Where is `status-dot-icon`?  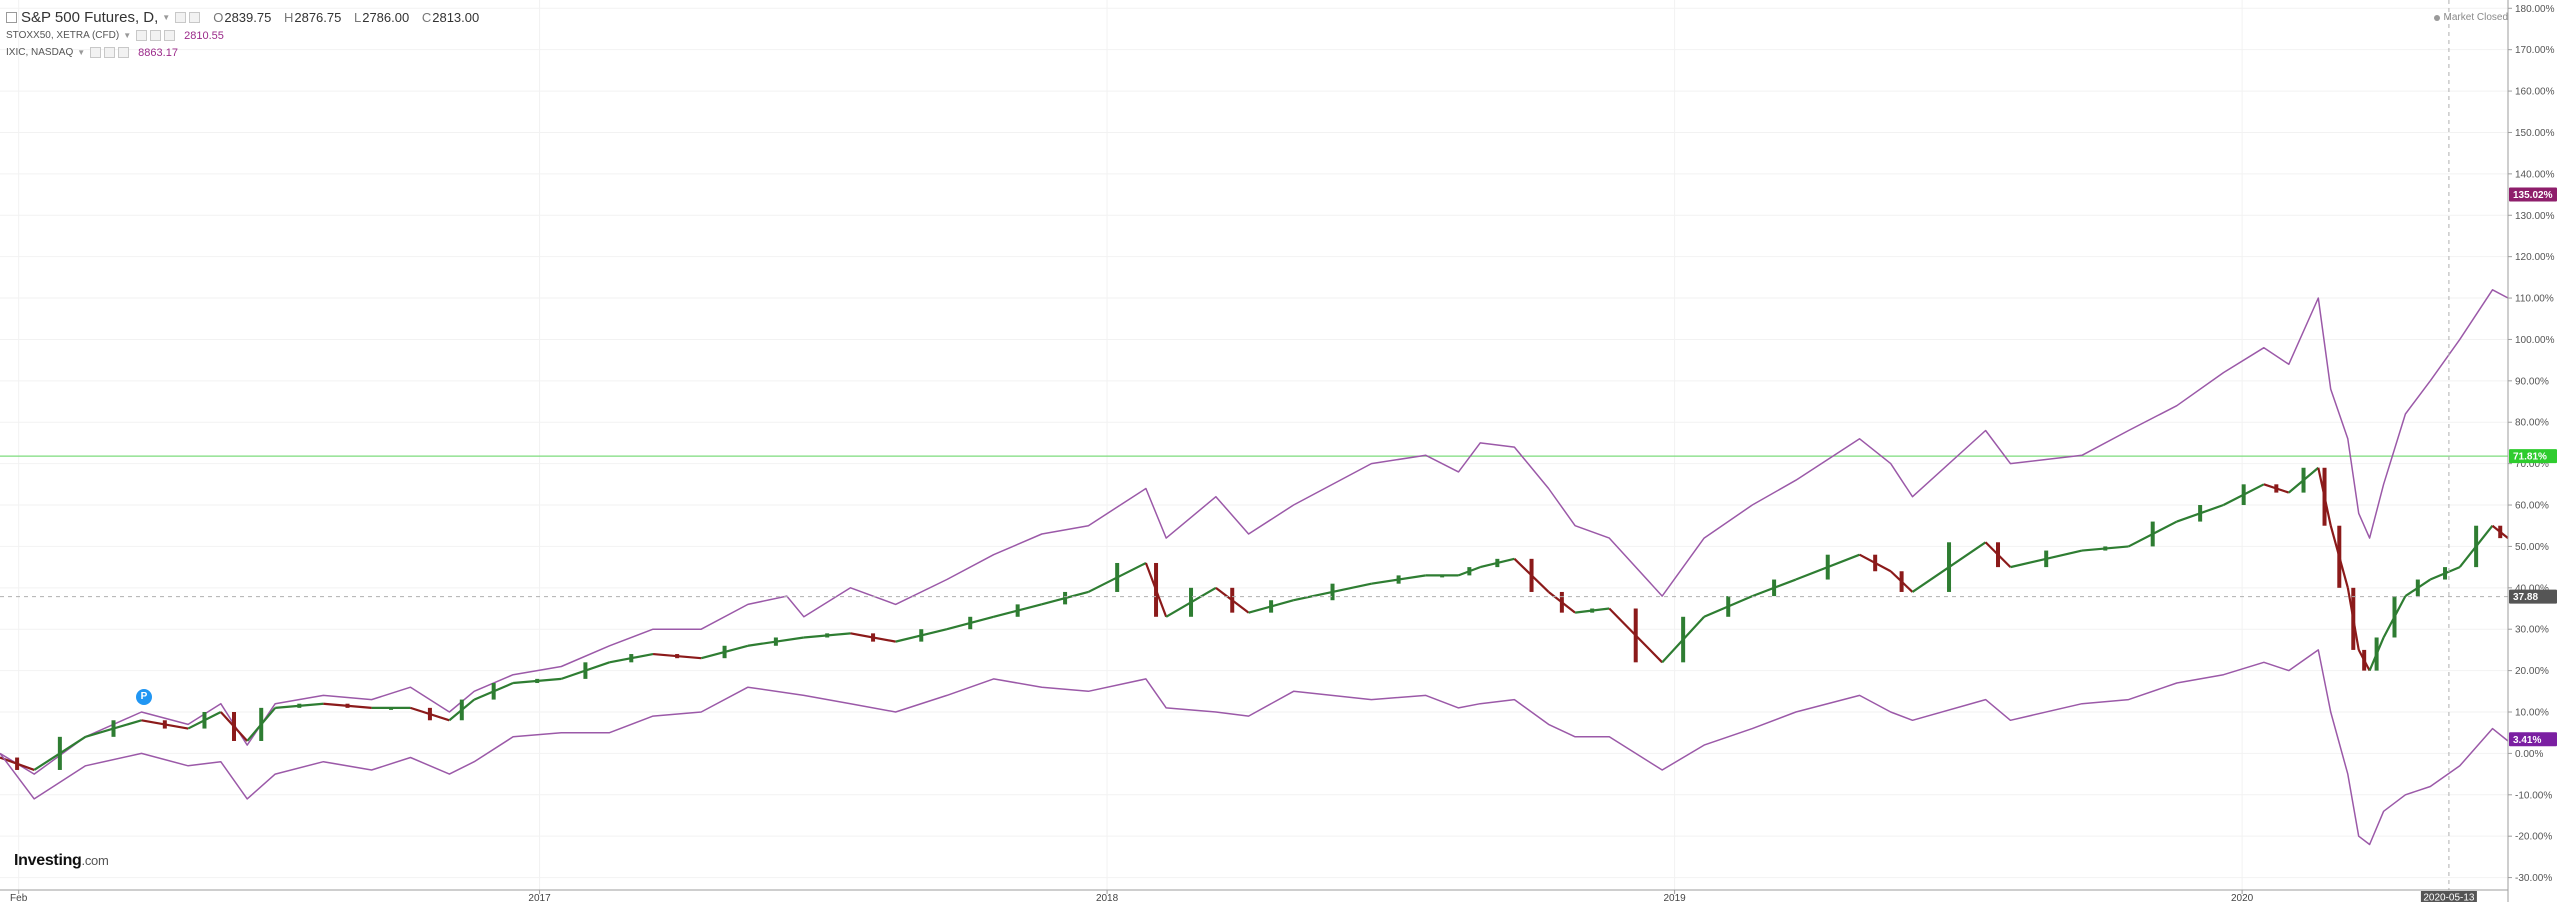 status-dot-icon is located at coordinates (2436, 17).